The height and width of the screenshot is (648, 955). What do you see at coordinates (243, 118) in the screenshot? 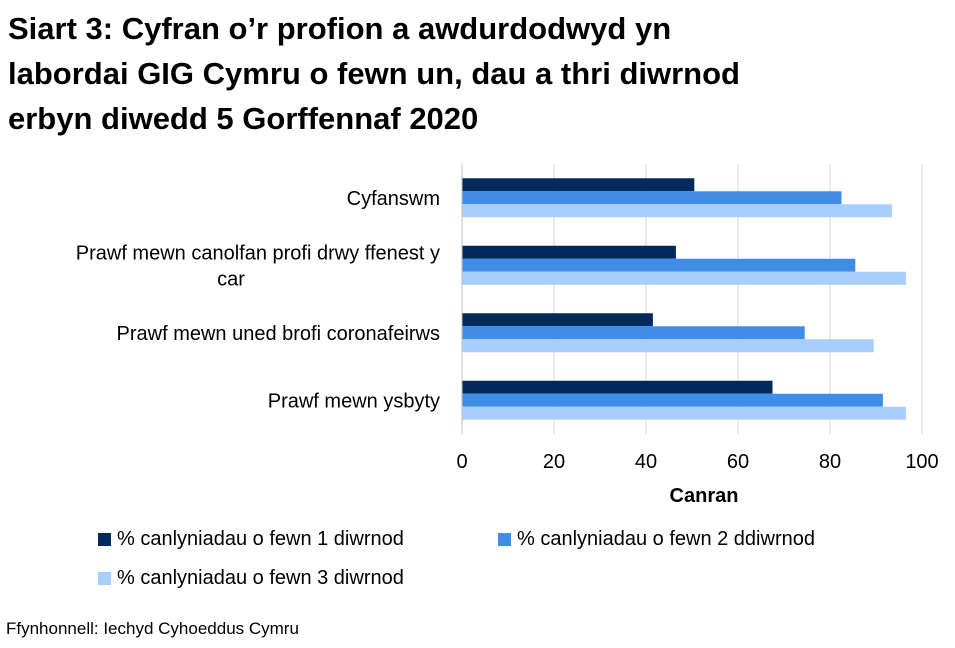
I see `chart-title-line: erbyn diwedd 5 Gorffennaf 2020` at bounding box center [243, 118].